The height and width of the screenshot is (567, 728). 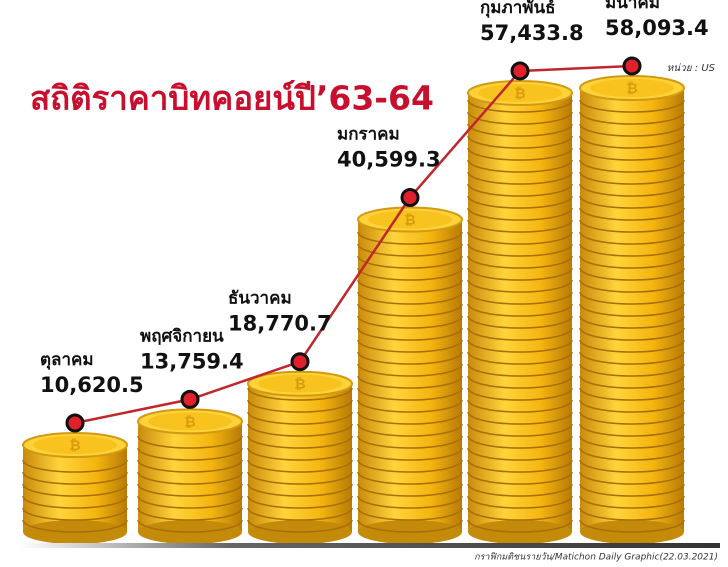 What do you see at coordinates (532, 33) in the screenshot?
I see `value-label: 57,433.8` at bounding box center [532, 33].